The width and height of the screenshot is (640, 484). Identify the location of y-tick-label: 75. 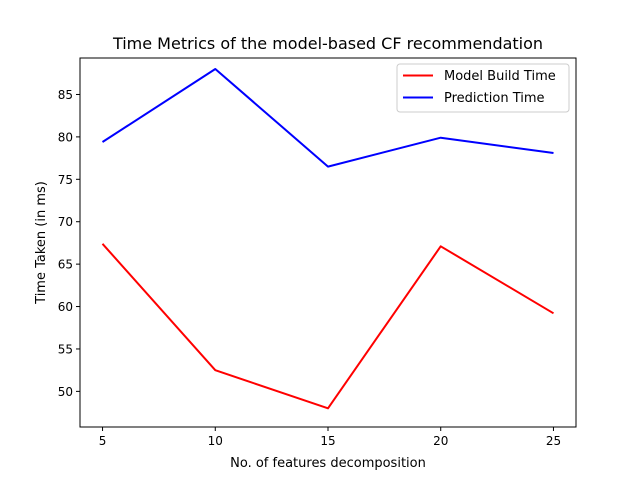
(65, 180).